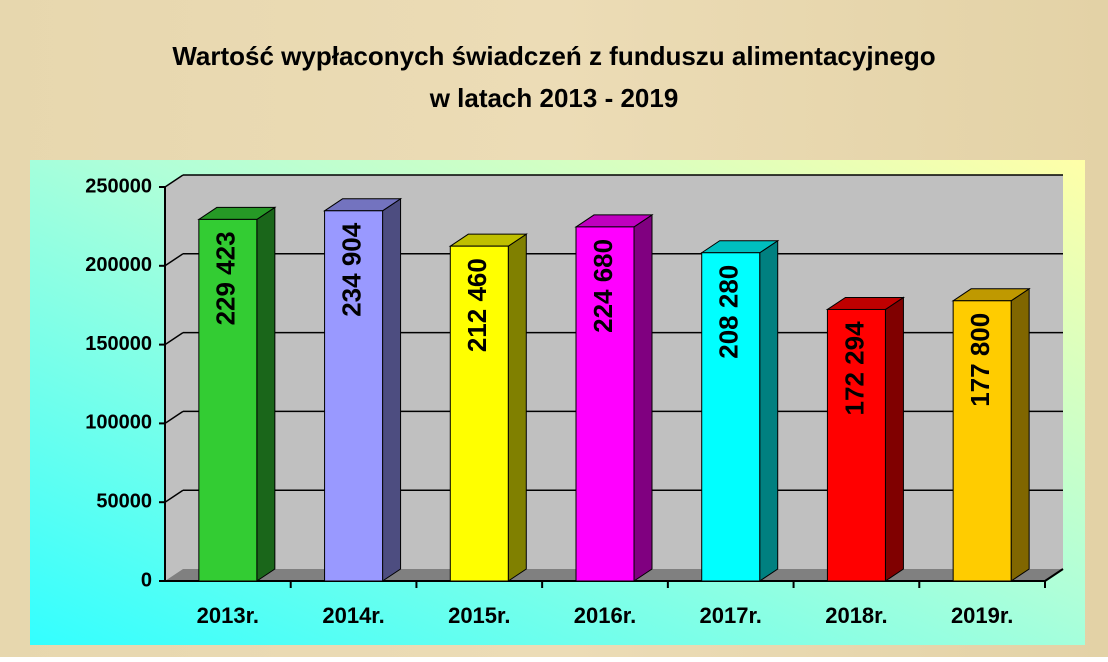  I want to click on x-tick-label: 2013r., so click(228, 615).